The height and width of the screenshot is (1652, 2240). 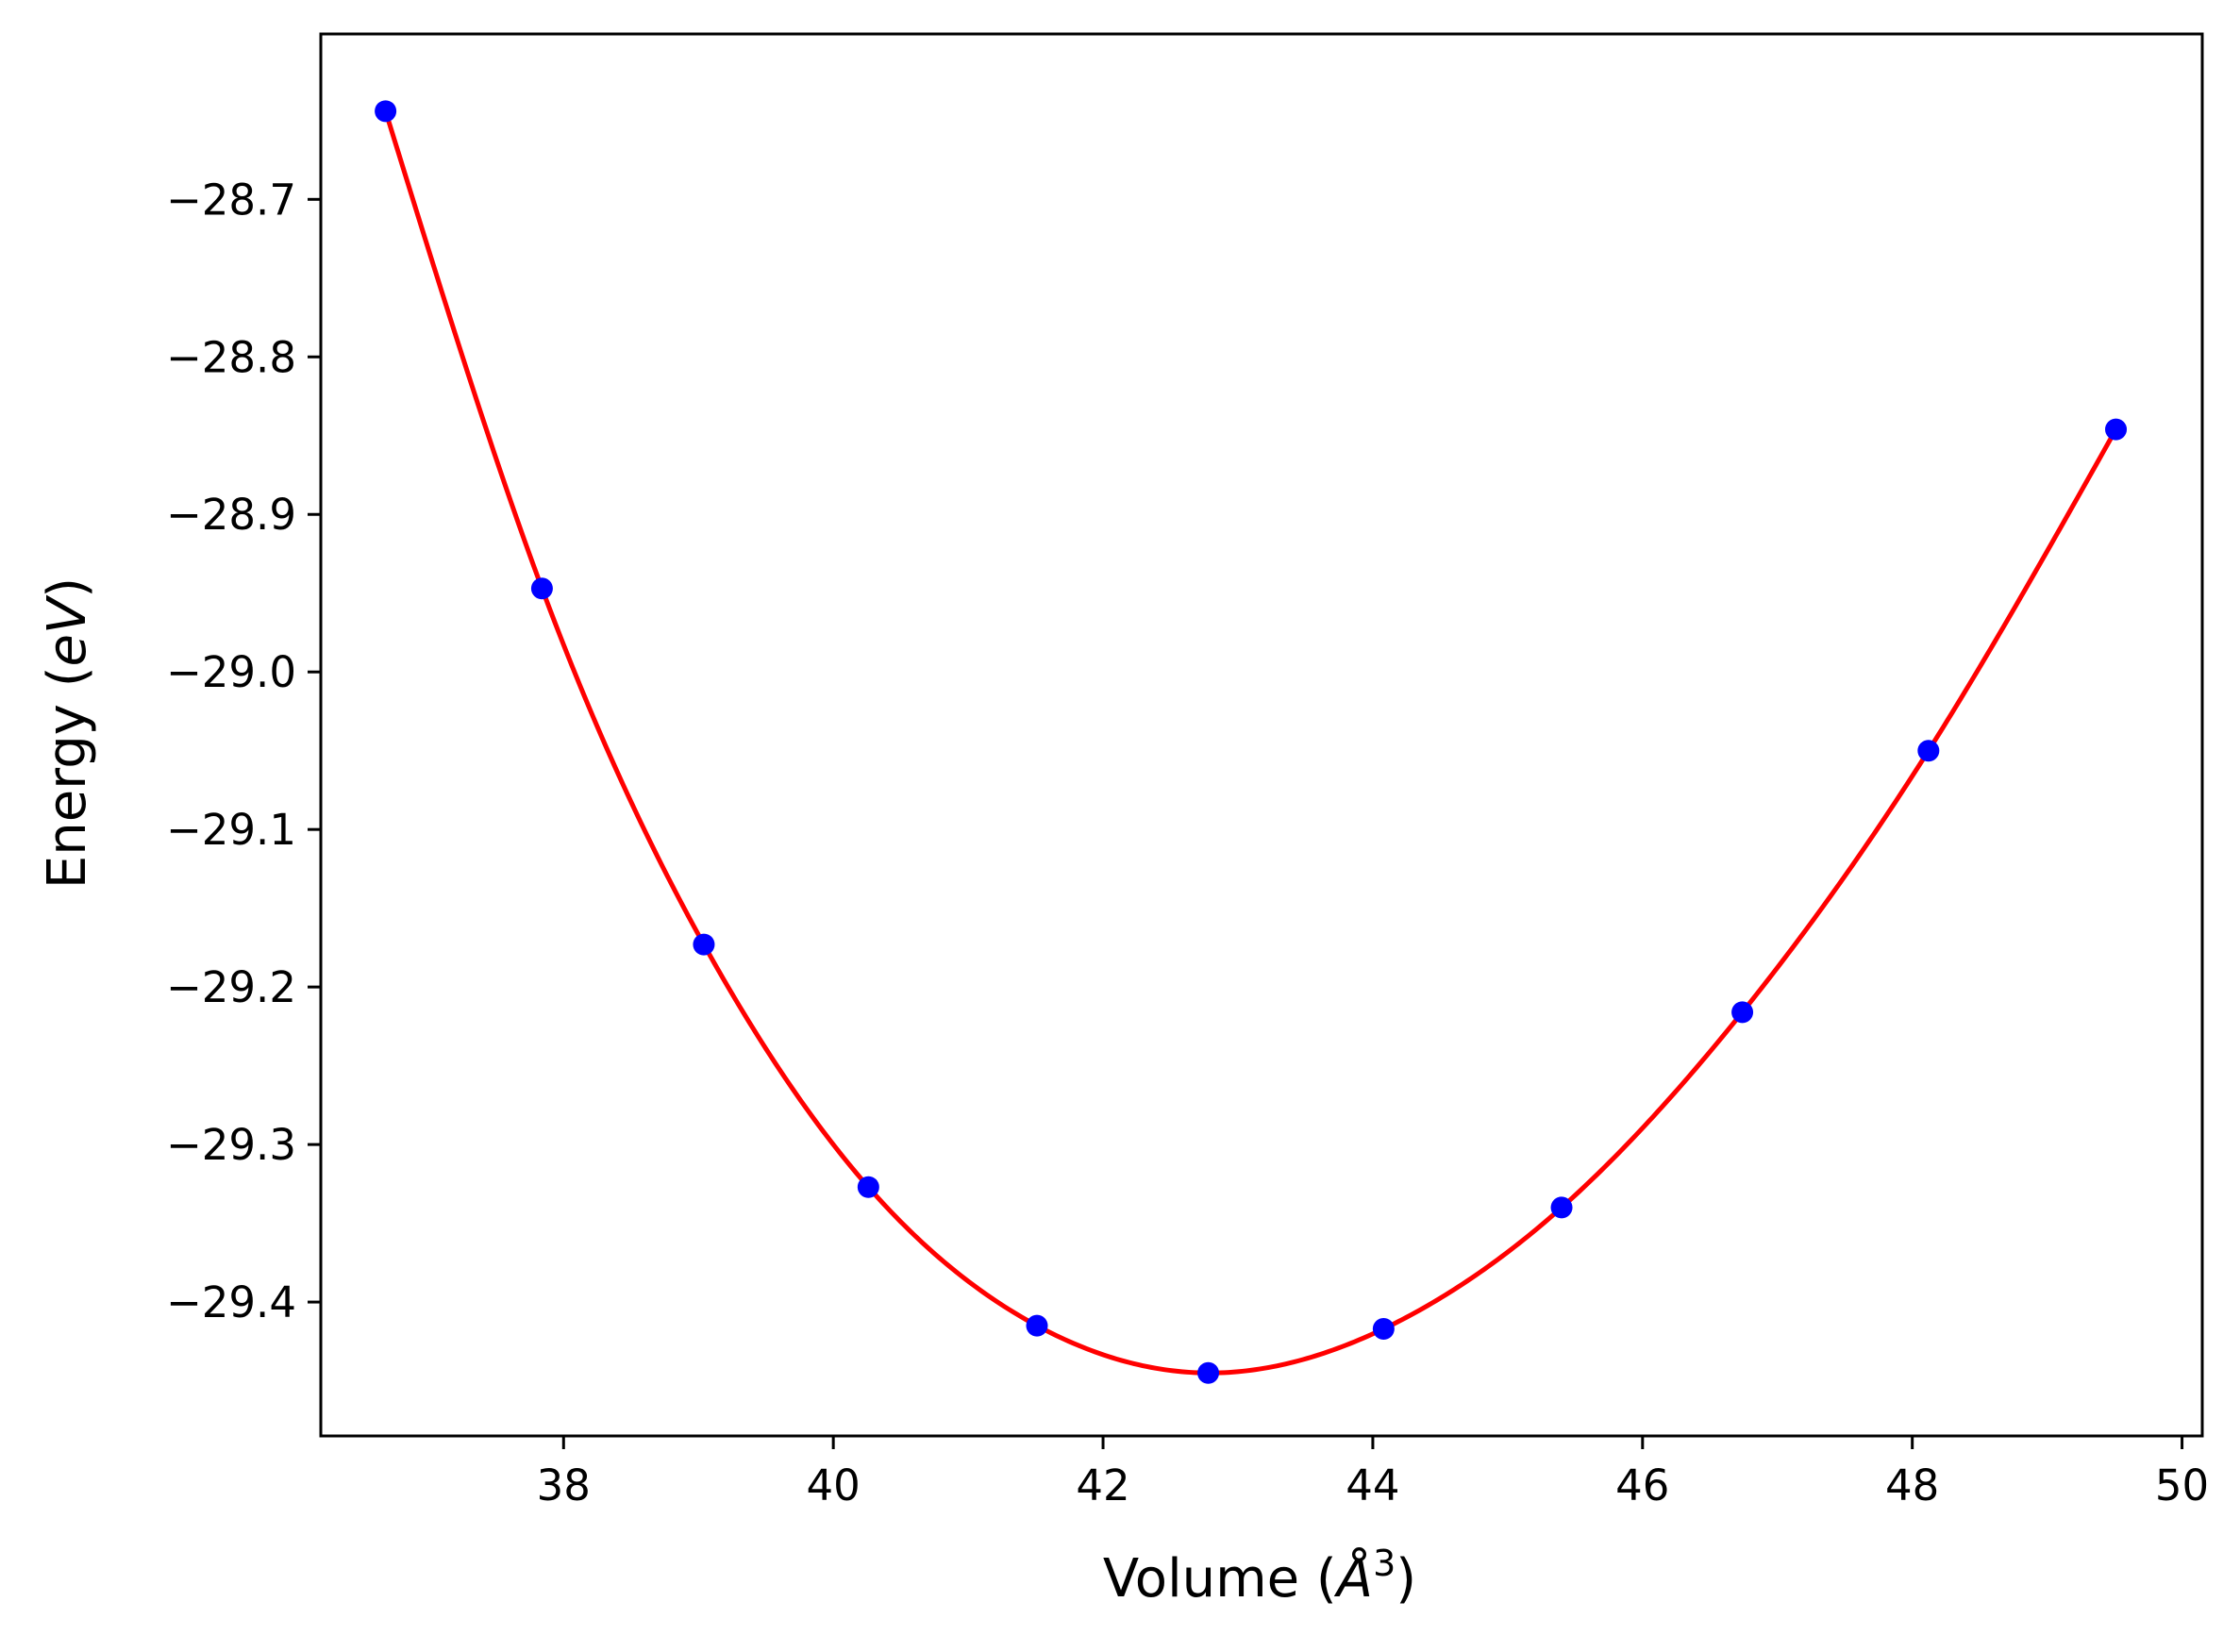 What do you see at coordinates (231, 987) in the screenshot?
I see `y-tick-label: −29.2` at bounding box center [231, 987].